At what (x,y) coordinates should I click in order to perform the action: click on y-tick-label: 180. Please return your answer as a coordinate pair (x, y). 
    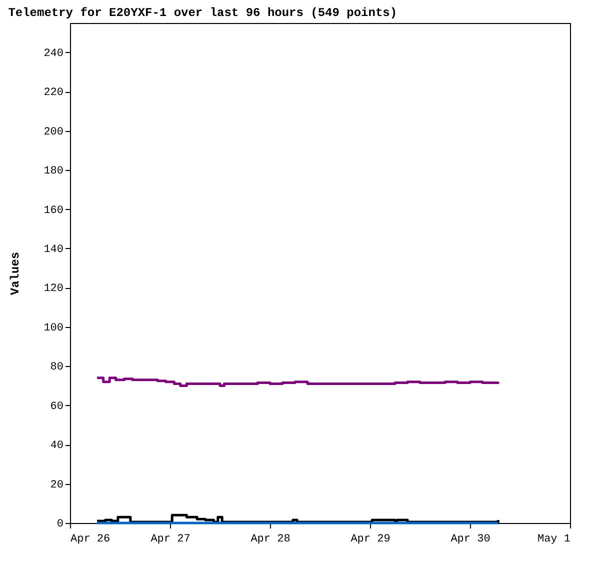
    Looking at the image, I should click on (54, 172).